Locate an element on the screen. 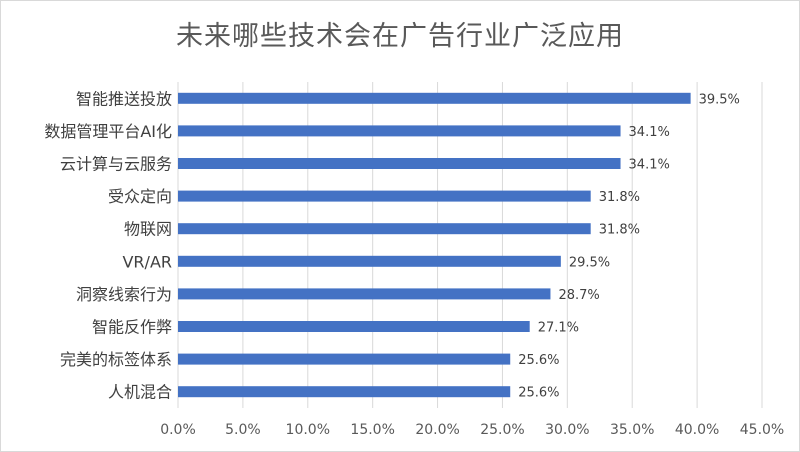 This screenshot has width=800, height=452. category-label-4: 物联网 is located at coordinates (148, 229).